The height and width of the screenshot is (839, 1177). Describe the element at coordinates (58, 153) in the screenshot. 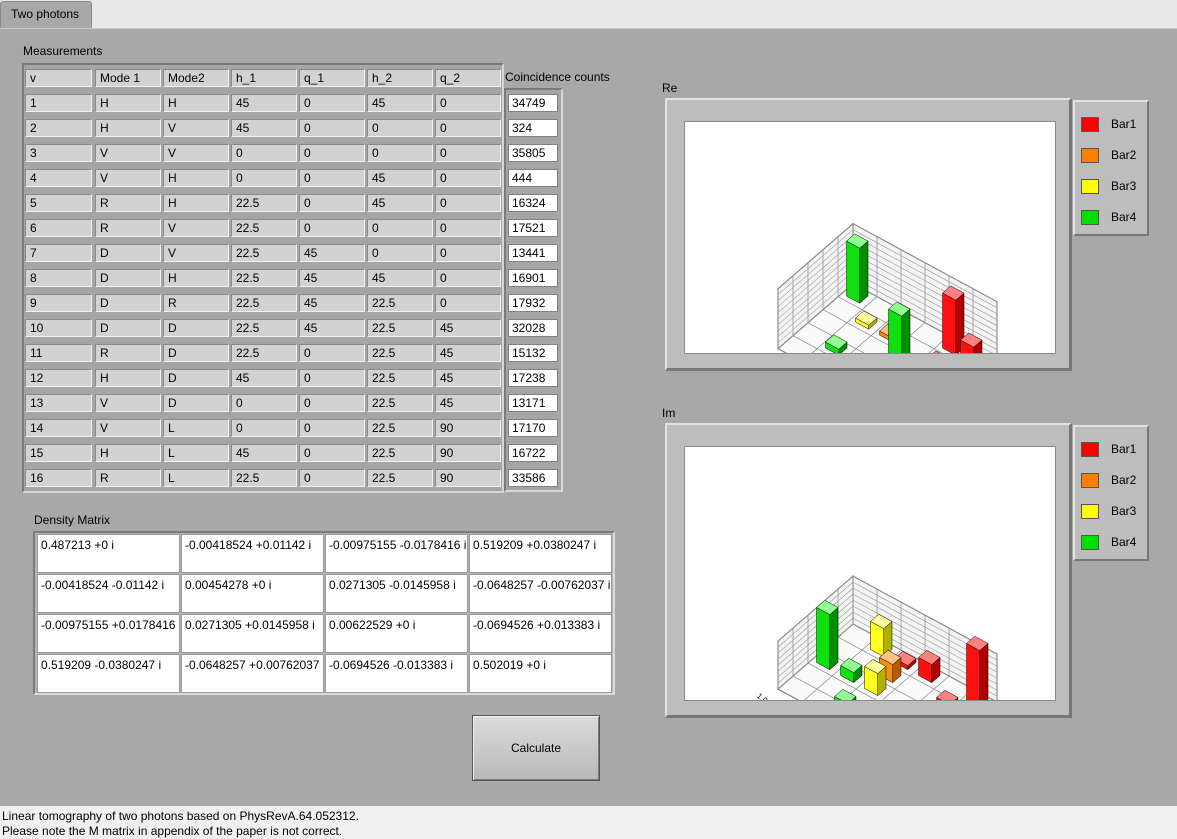

I see `table-cell: 3` at that location.